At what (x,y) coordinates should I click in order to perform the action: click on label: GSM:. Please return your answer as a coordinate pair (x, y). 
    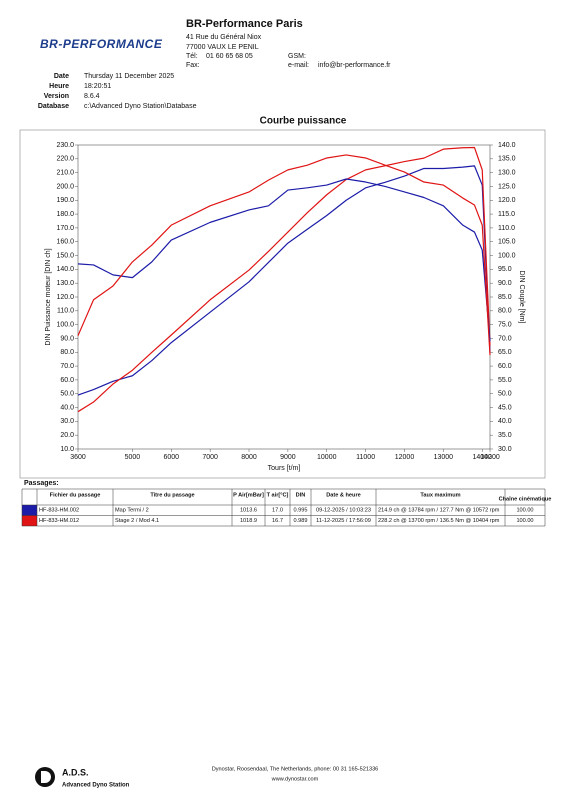
    Looking at the image, I should click on (297, 56).